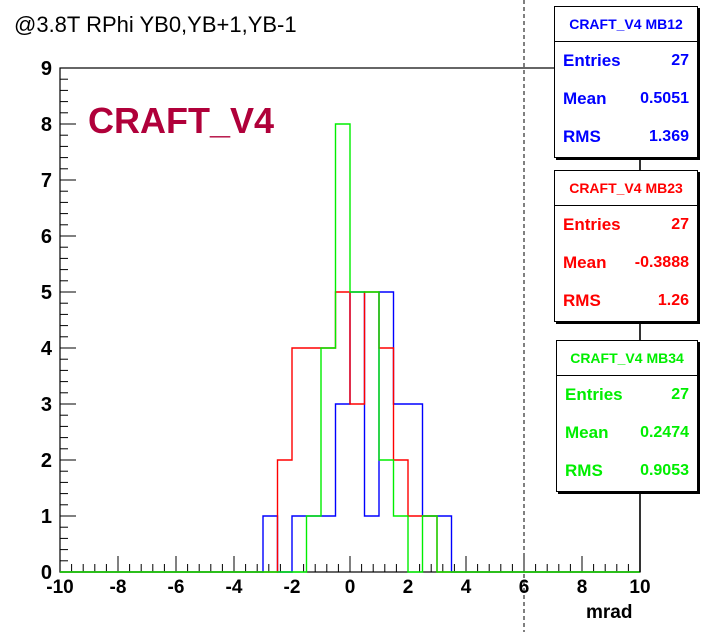  Describe the element at coordinates (524, 587) in the screenshot. I see `x-tick-label: 6` at that location.